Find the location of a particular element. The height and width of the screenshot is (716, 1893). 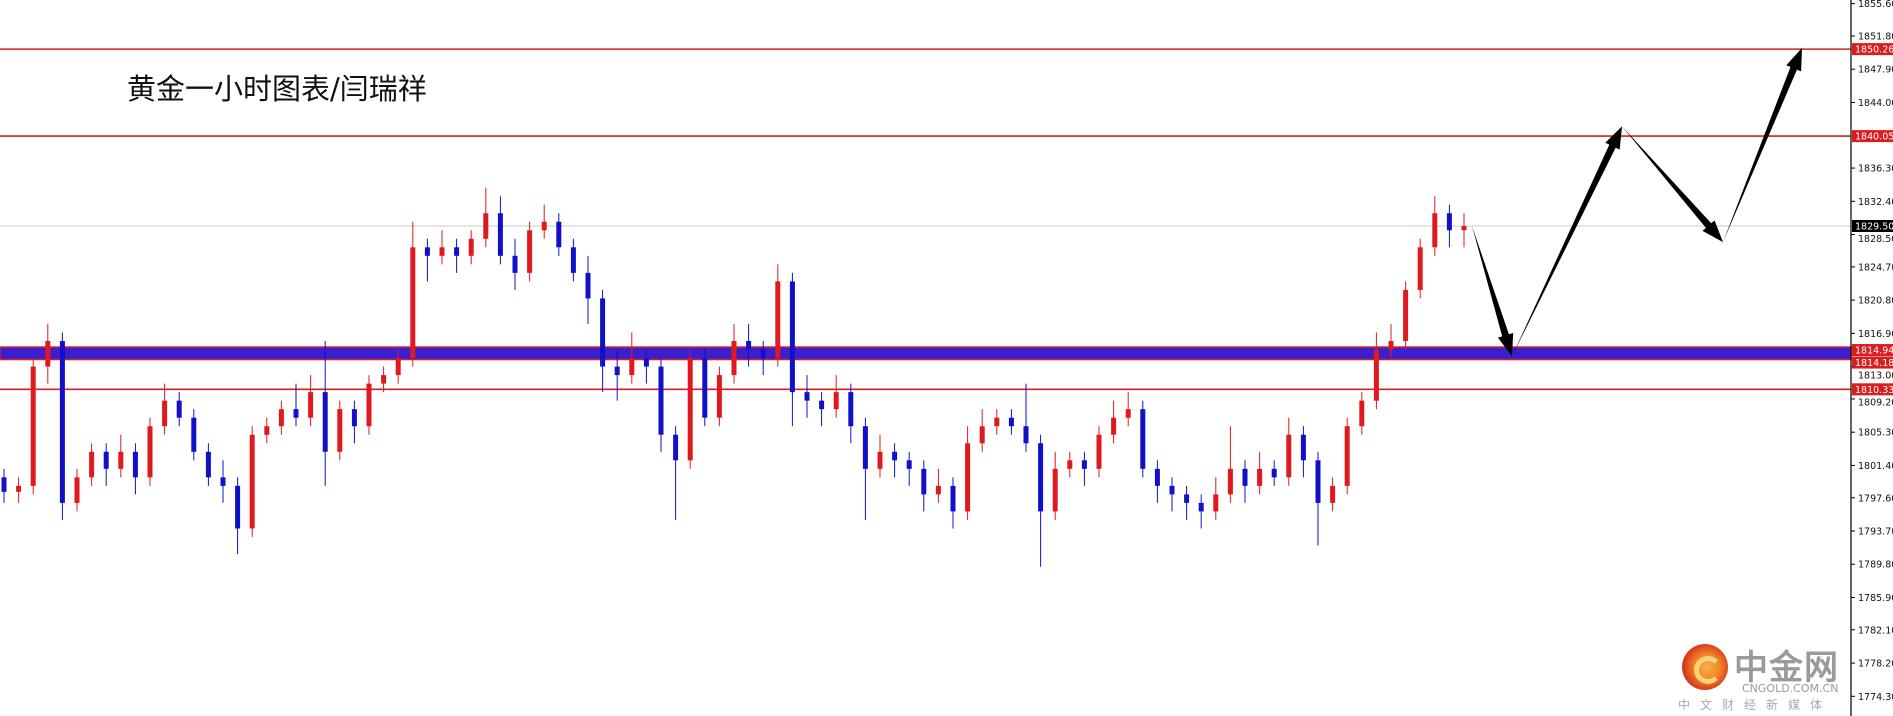

logo-name: 中金网 is located at coordinates (1786, 668).